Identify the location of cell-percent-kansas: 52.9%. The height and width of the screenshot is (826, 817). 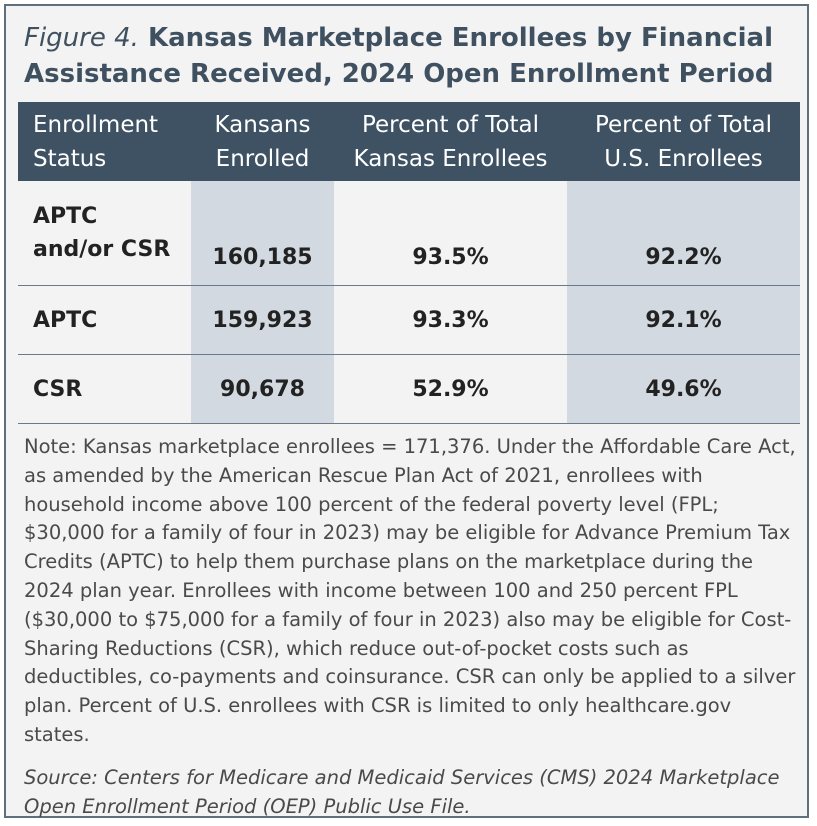
(450, 389).